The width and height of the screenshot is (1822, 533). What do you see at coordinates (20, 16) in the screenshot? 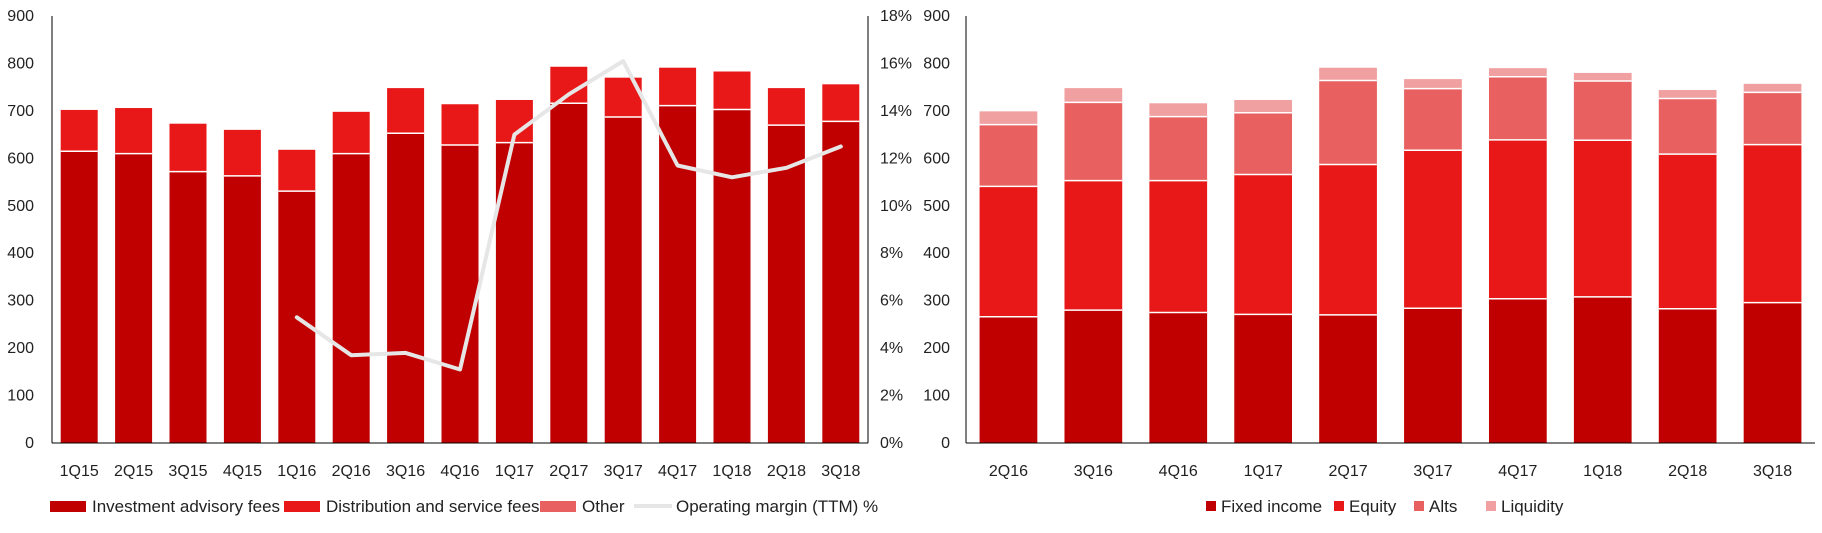
I see `left-y-tick-label: 900` at bounding box center [20, 16].